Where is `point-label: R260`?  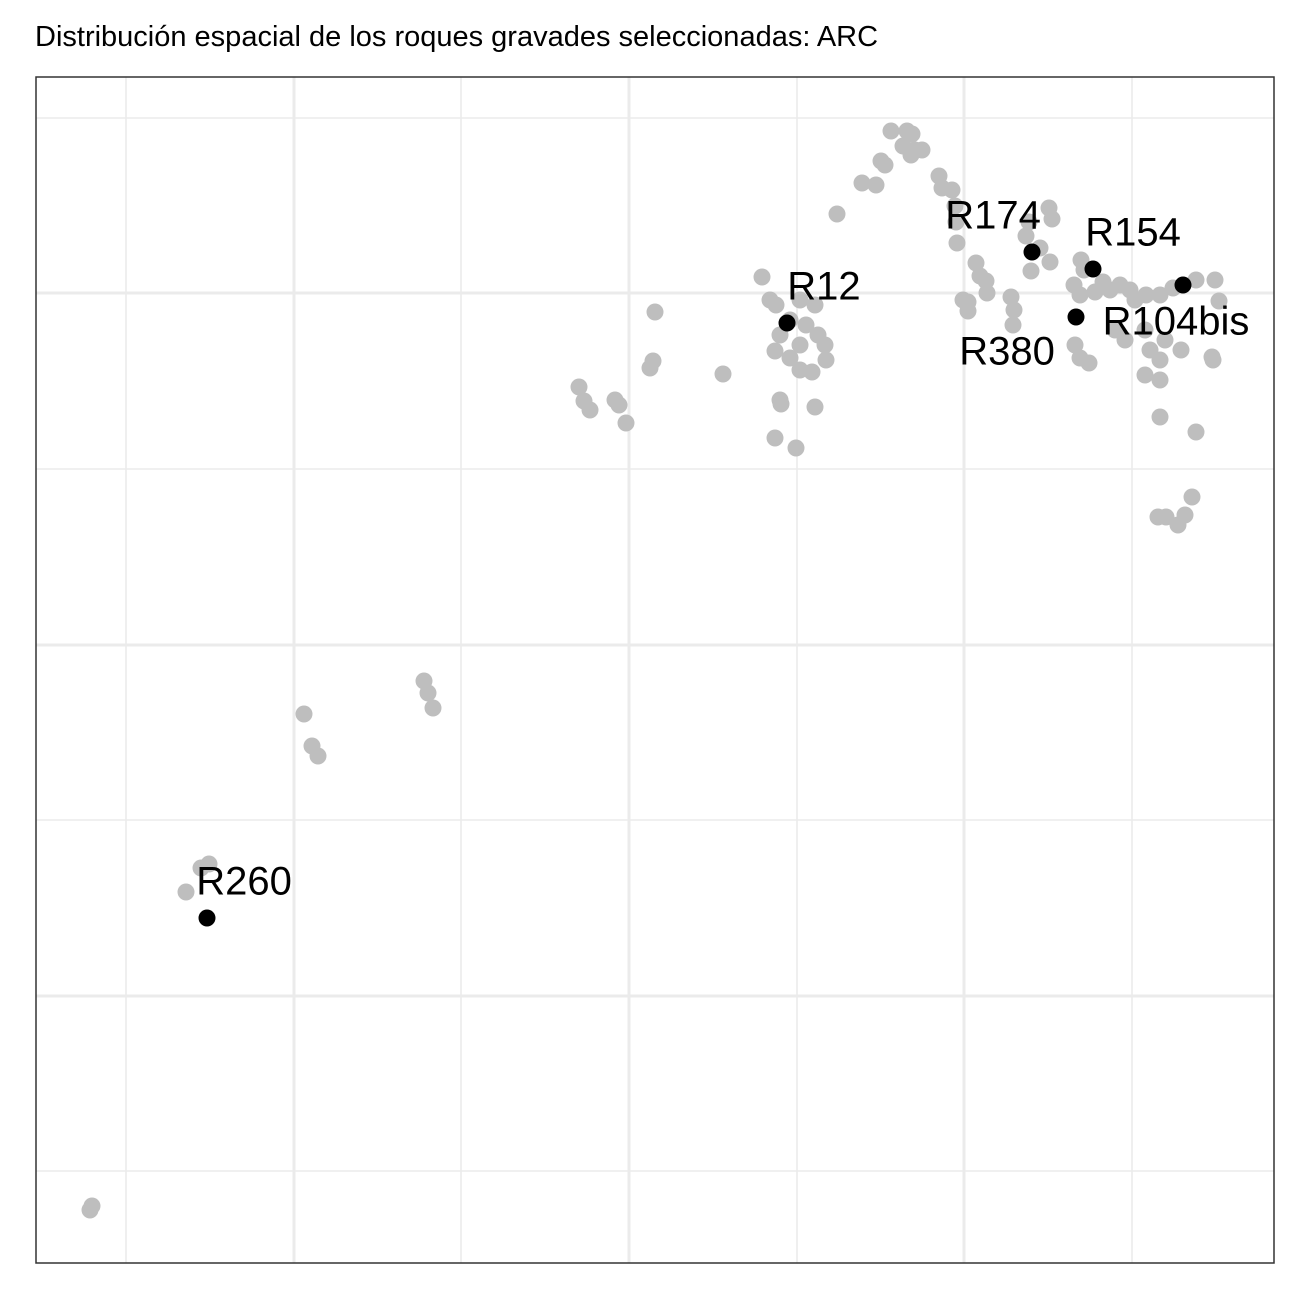 point-label: R260 is located at coordinates (244, 882).